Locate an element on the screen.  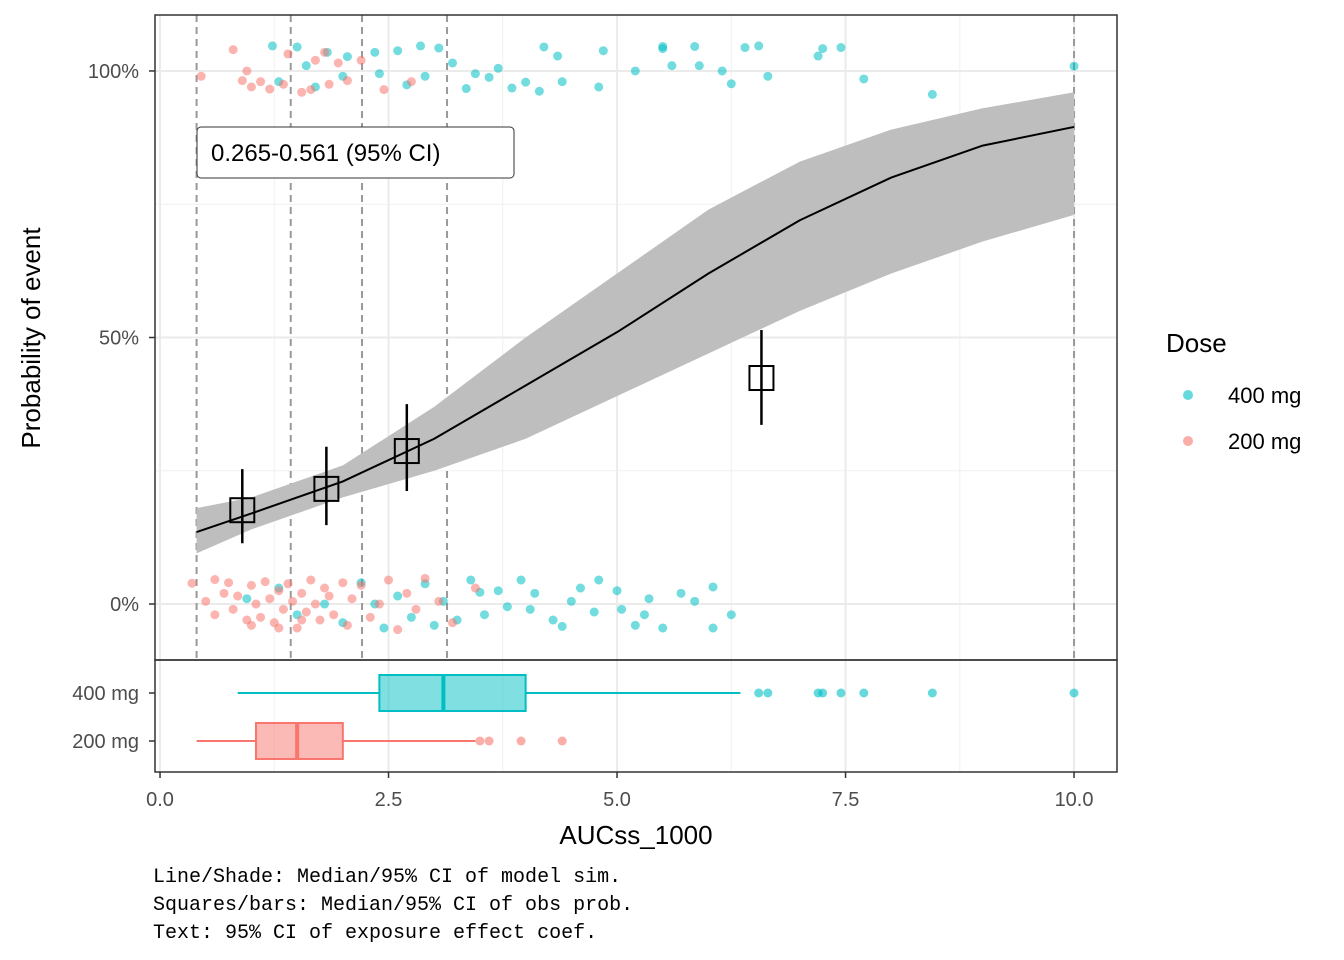
legend-label: 200 mg is located at coordinates (1264, 441).